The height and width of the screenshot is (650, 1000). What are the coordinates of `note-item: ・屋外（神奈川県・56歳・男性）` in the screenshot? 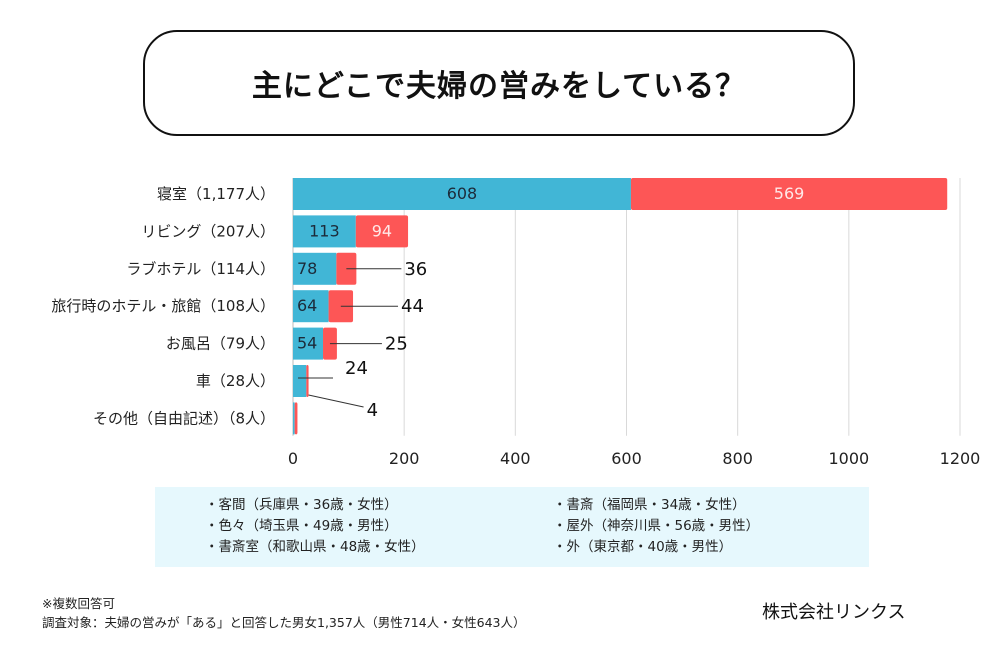 It's located at (656, 526).